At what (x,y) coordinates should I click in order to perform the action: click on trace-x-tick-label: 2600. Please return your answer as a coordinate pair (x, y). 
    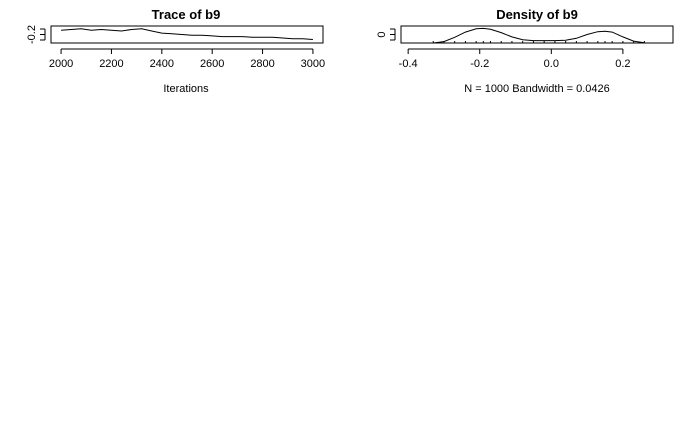
    Looking at the image, I should click on (212, 64).